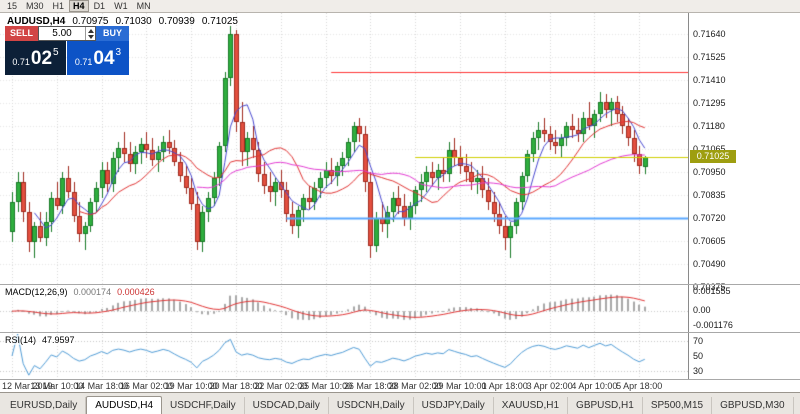 The image size is (800, 414). What do you see at coordinates (12, 6) in the screenshot?
I see `timeframe-button-15: 15` at bounding box center [12, 6].